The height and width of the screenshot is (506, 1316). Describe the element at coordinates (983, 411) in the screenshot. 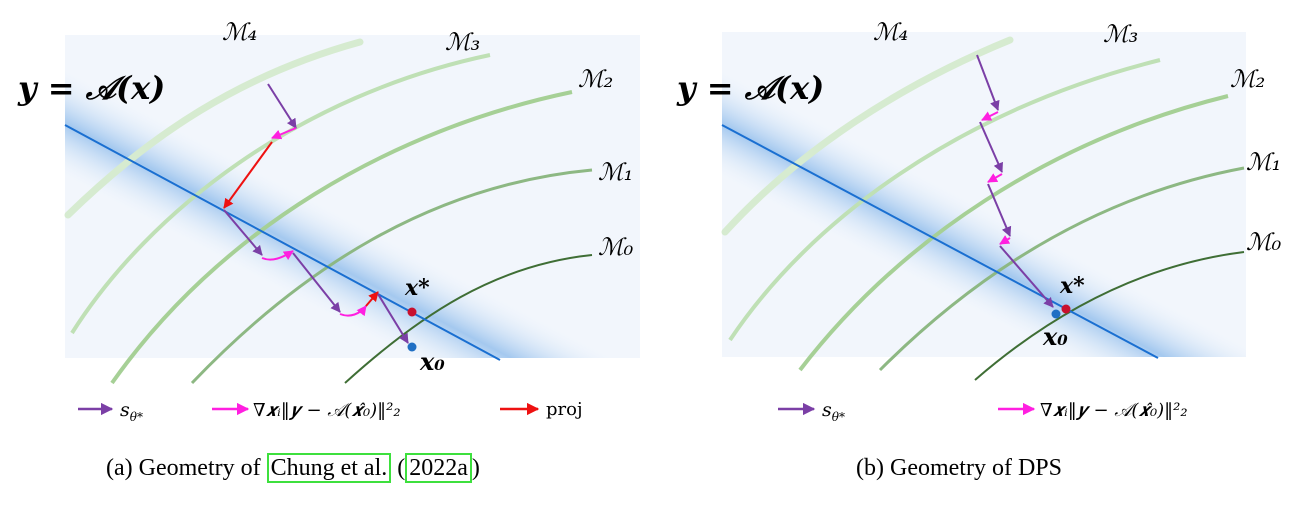

I see `panel-b-legend: sθ* ∇𝒙ᵢ‖𝒚 − 𝒜(𝒙̂₀)‖²₂` at that location.